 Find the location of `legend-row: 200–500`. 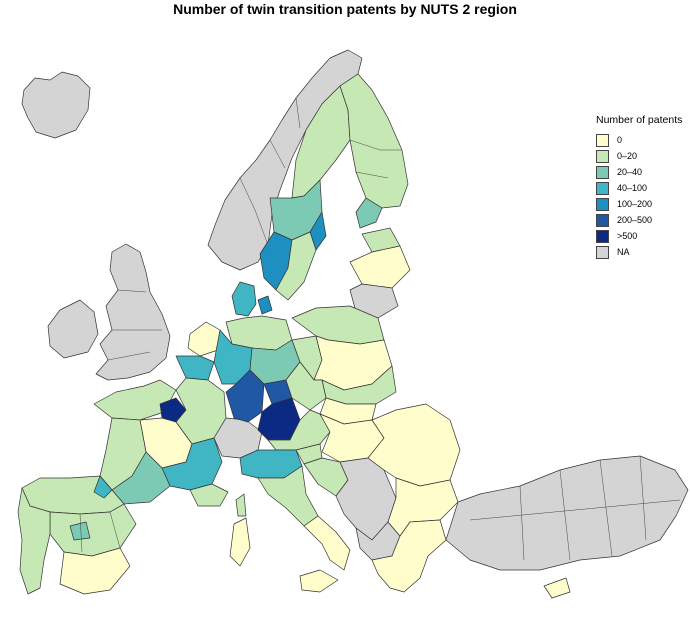

legend-row: 200–500 is located at coordinates (642, 220).